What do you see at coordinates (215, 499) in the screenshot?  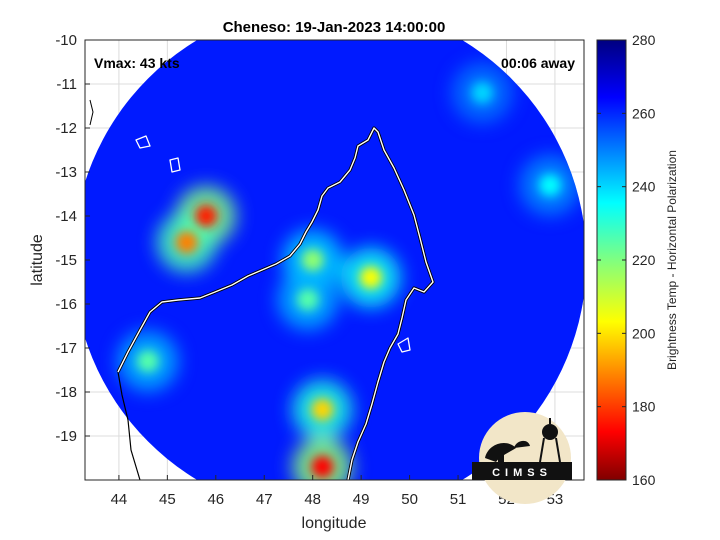 I see `x-tick-label: 46` at bounding box center [215, 499].